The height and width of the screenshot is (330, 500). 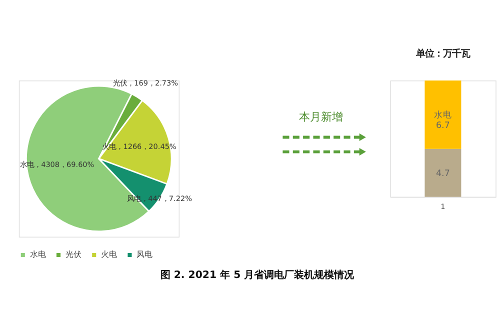 I want to click on chart-title: 单位：万千瓦, so click(x=442, y=54).